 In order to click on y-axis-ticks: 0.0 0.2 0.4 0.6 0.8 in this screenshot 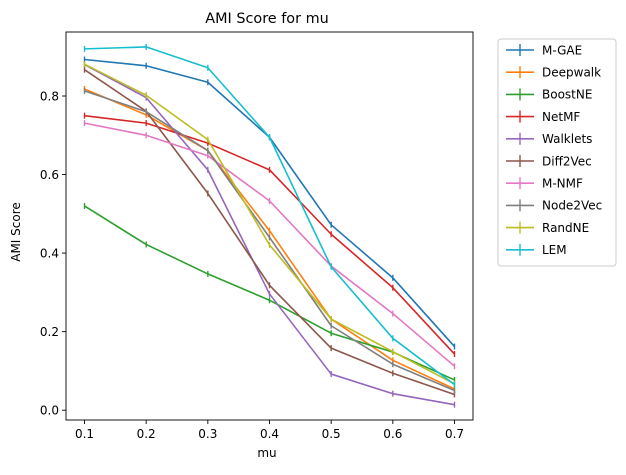, I will do `click(53, 253)`.